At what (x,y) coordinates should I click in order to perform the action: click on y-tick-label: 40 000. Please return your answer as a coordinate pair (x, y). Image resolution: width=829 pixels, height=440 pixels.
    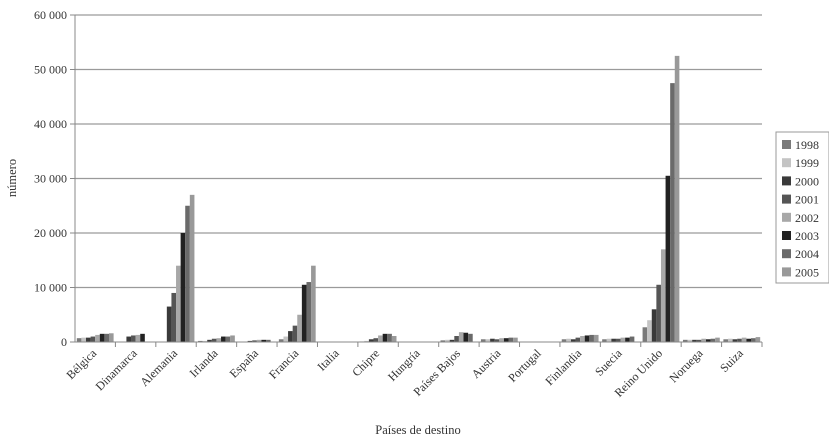
    Looking at the image, I should click on (50, 124).